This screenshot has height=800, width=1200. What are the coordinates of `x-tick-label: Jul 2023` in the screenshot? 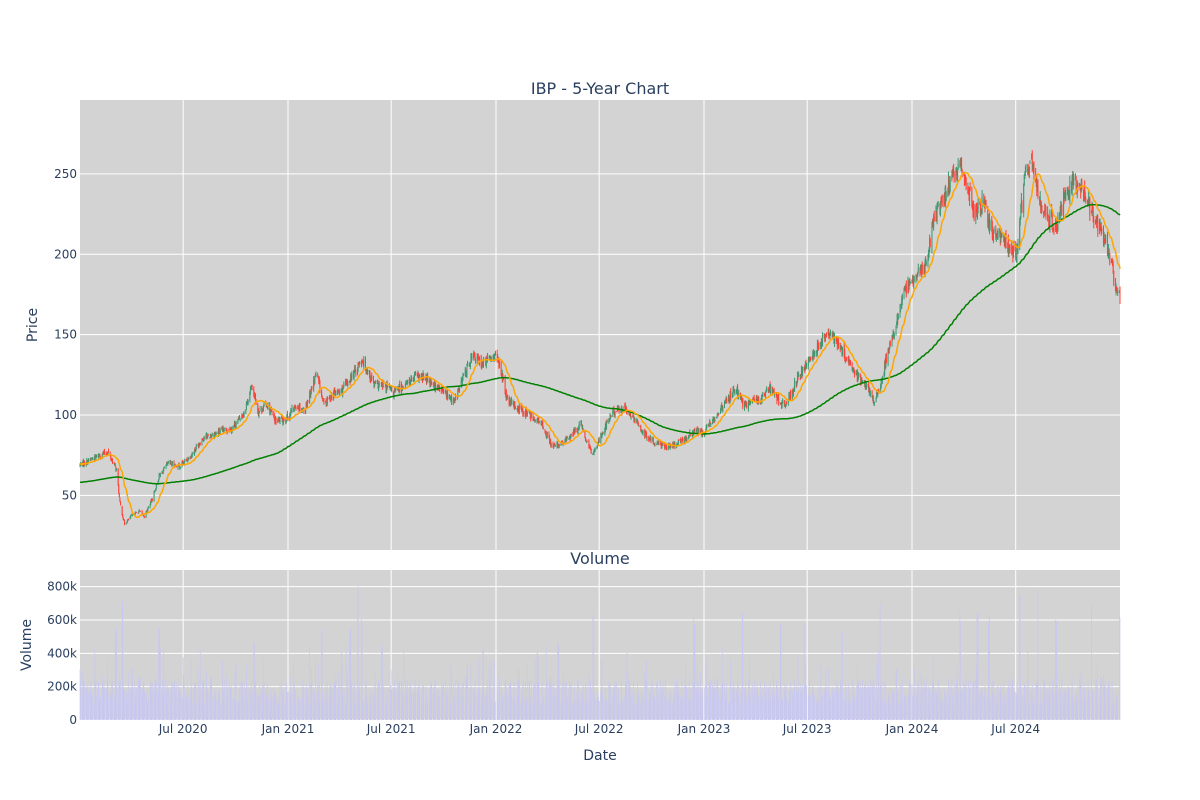 It's located at (807, 729).